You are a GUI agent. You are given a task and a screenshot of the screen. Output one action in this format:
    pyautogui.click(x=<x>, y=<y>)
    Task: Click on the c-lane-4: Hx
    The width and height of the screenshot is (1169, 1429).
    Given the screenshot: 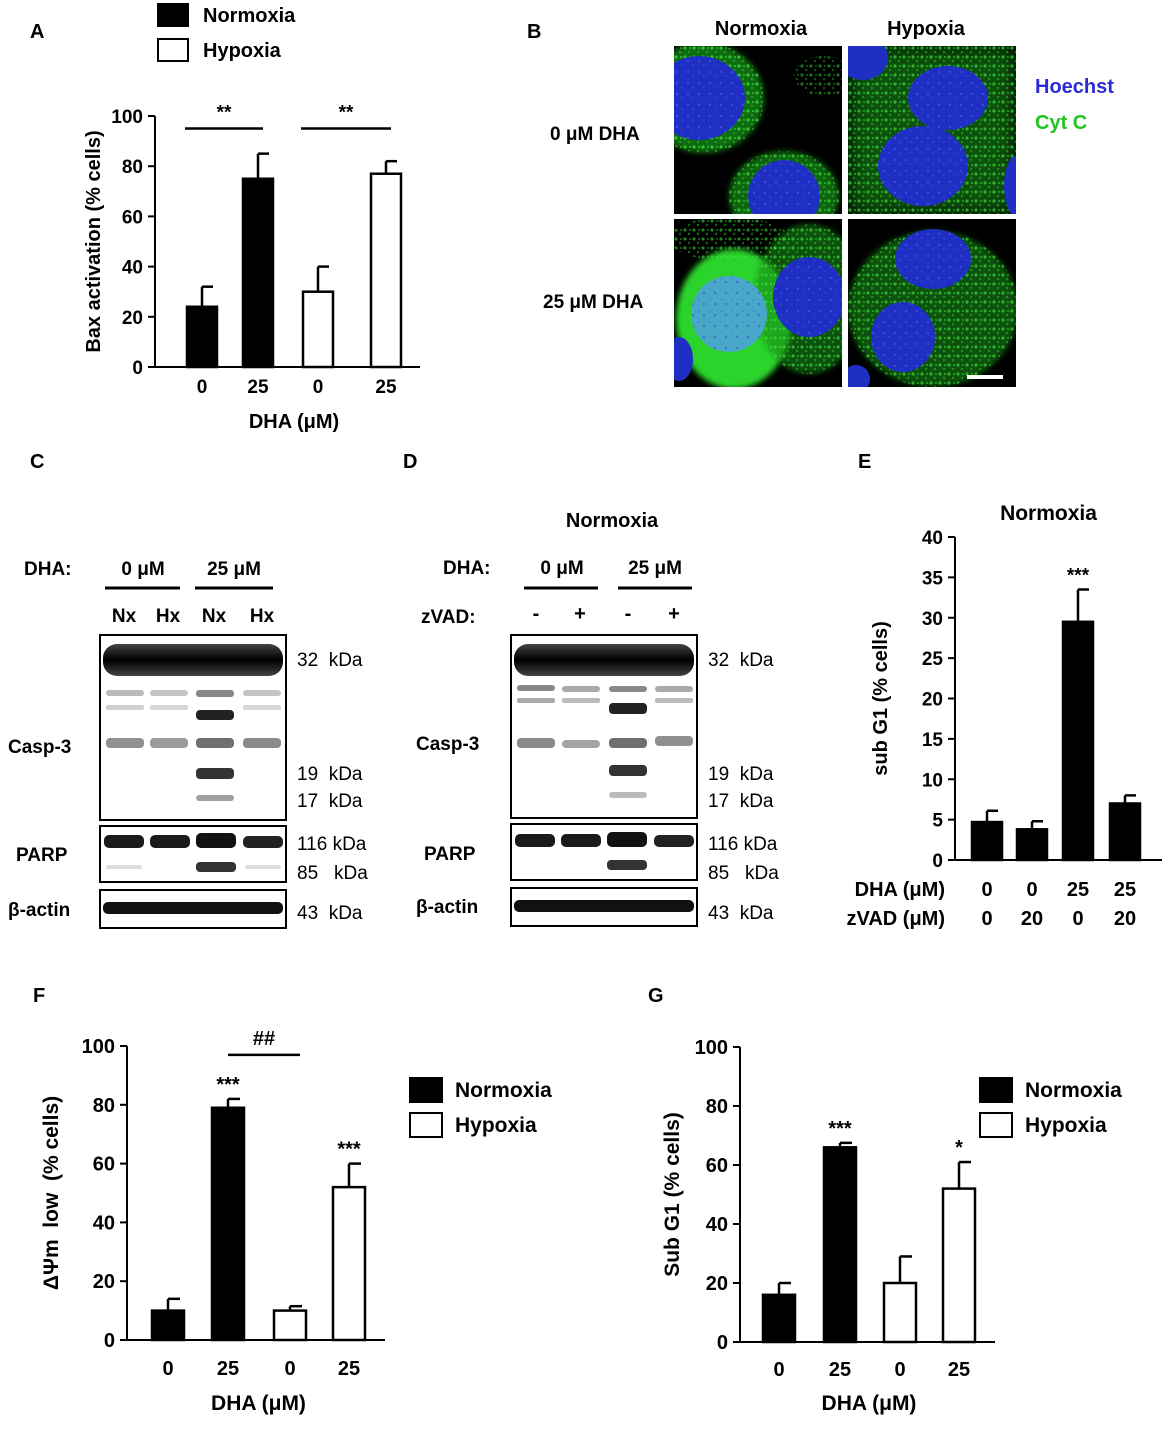 What is the action you would take?
    pyautogui.click(x=262, y=616)
    